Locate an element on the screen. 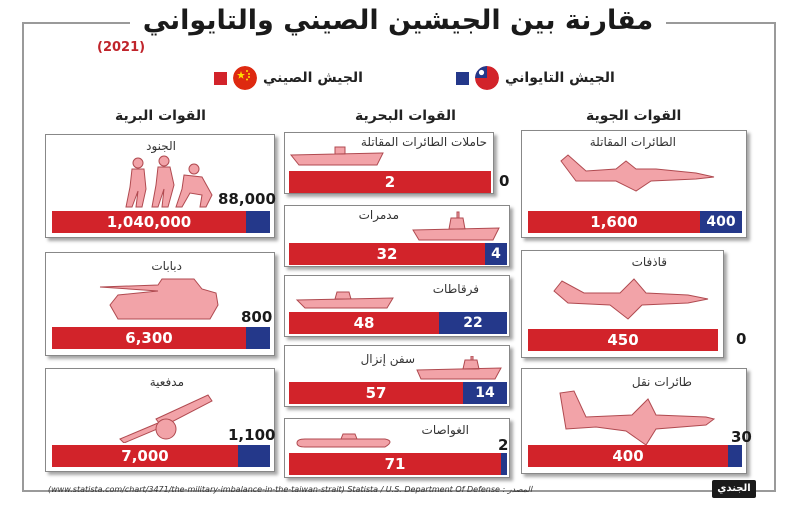 The image size is (799, 505). label-submarines: الغواصات is located at coordinates (445, 430).